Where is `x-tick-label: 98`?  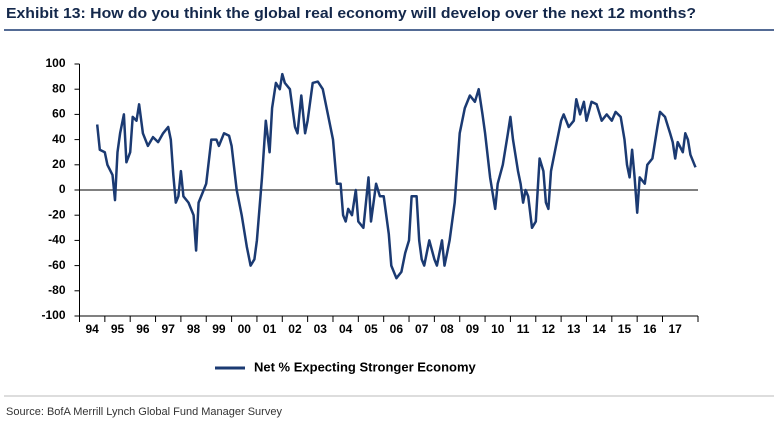 x-tick-label: 98 is located at coordinates (194, 329).